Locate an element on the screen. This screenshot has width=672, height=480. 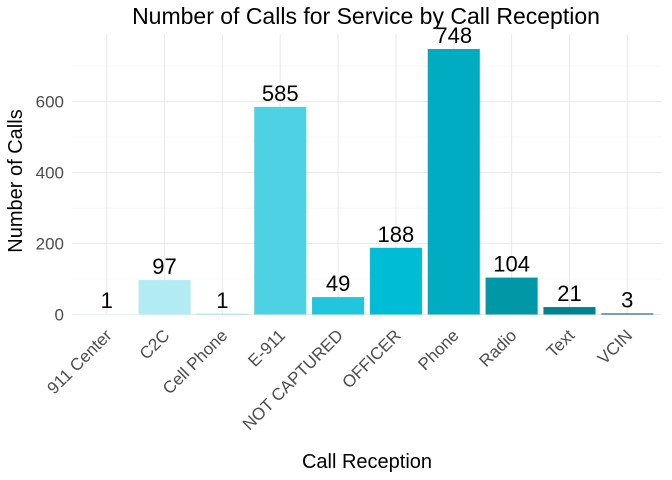
bar-value-label: 97 is located at coordinates (164, 266).